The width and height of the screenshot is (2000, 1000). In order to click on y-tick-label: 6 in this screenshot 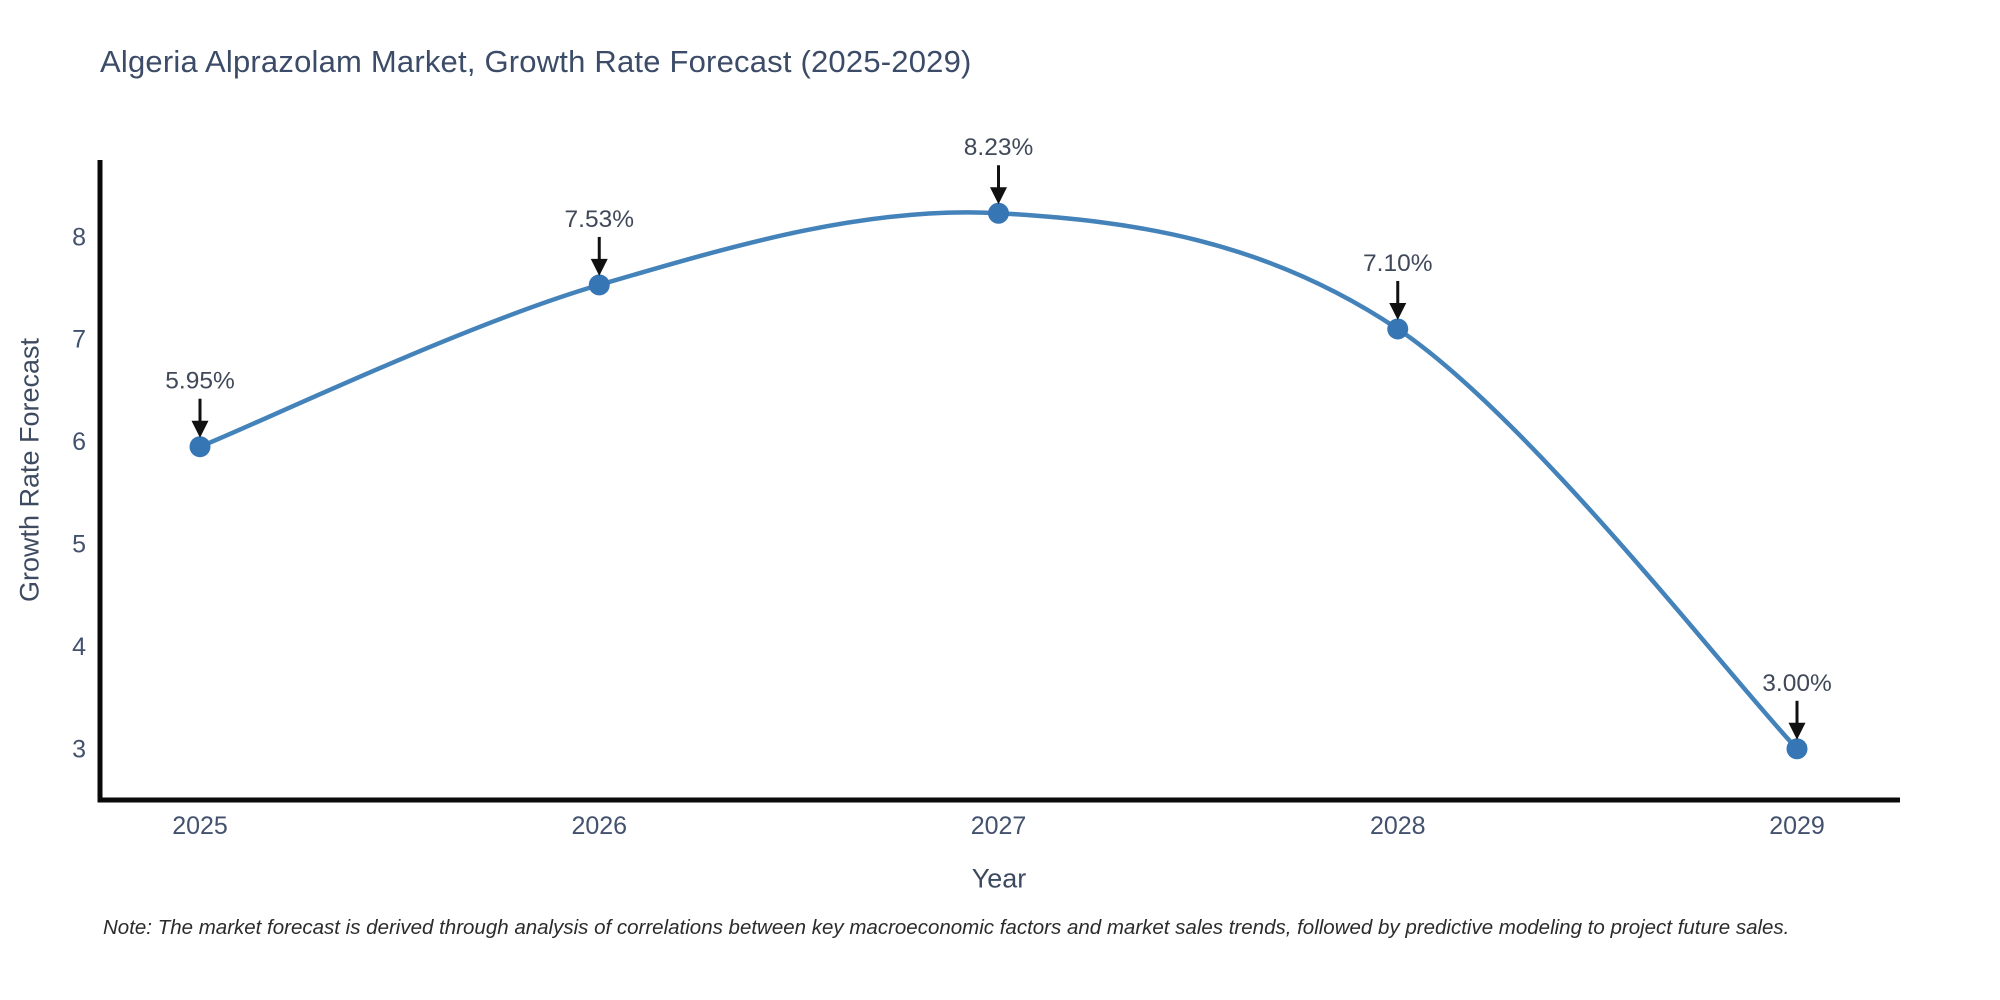, I will do `click(79, 442)`.